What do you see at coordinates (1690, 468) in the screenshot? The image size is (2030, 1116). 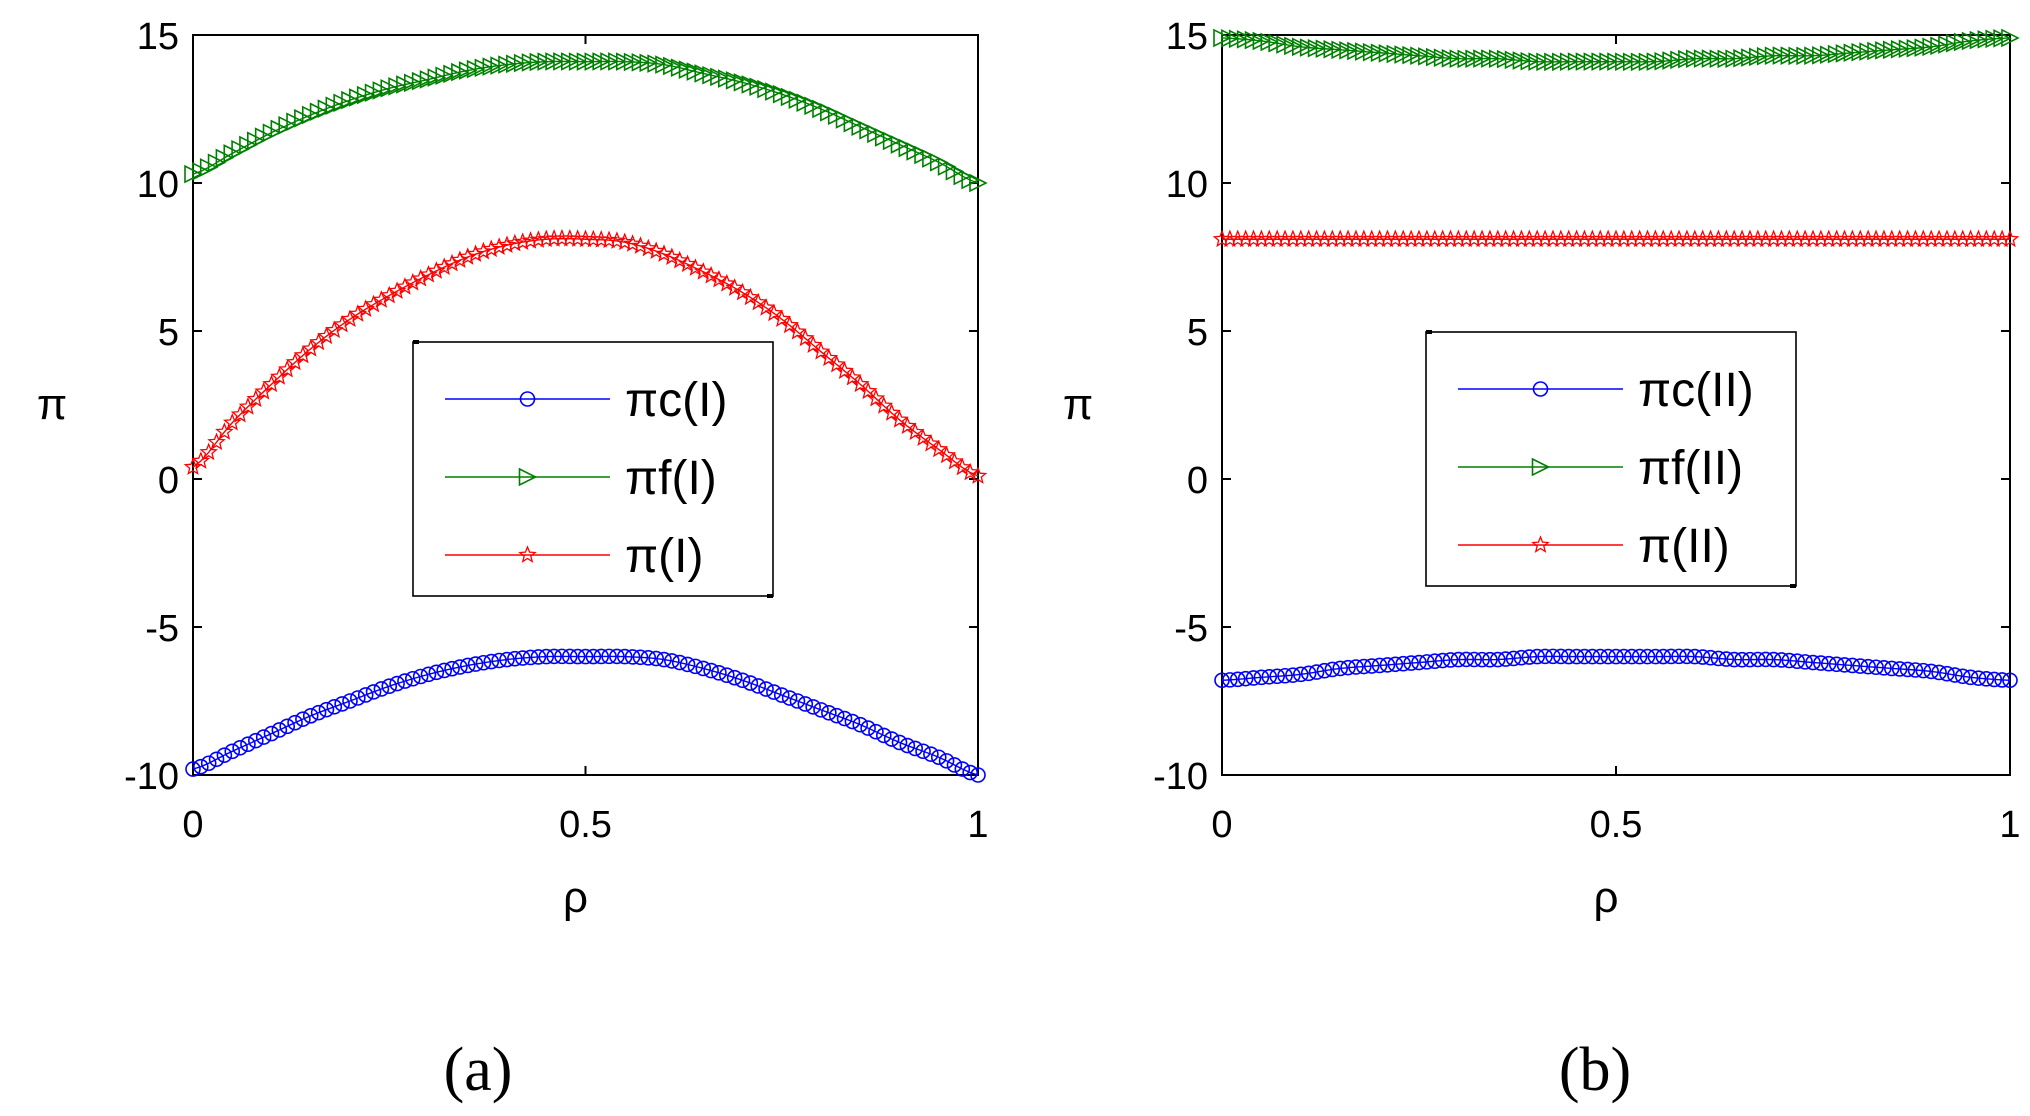 I see `legend-label: πf(II)` at bounding box center [1690, 468].